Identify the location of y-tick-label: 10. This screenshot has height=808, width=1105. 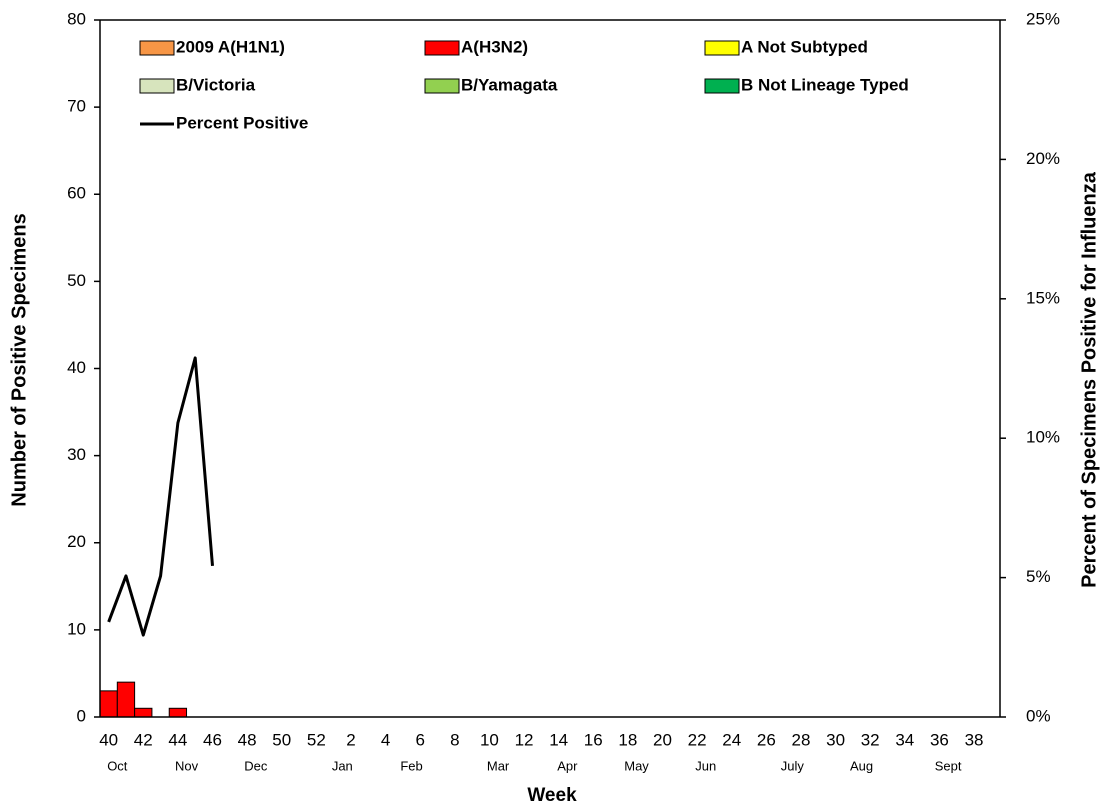
(76, 628).